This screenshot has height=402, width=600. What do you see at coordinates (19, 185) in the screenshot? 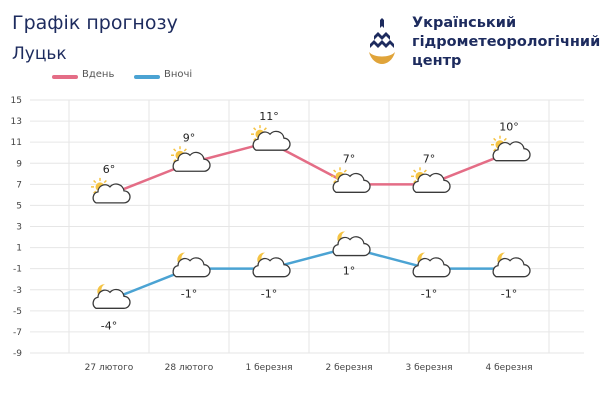
I see `y-tick-label: 7` at bounding box center [19, 185].